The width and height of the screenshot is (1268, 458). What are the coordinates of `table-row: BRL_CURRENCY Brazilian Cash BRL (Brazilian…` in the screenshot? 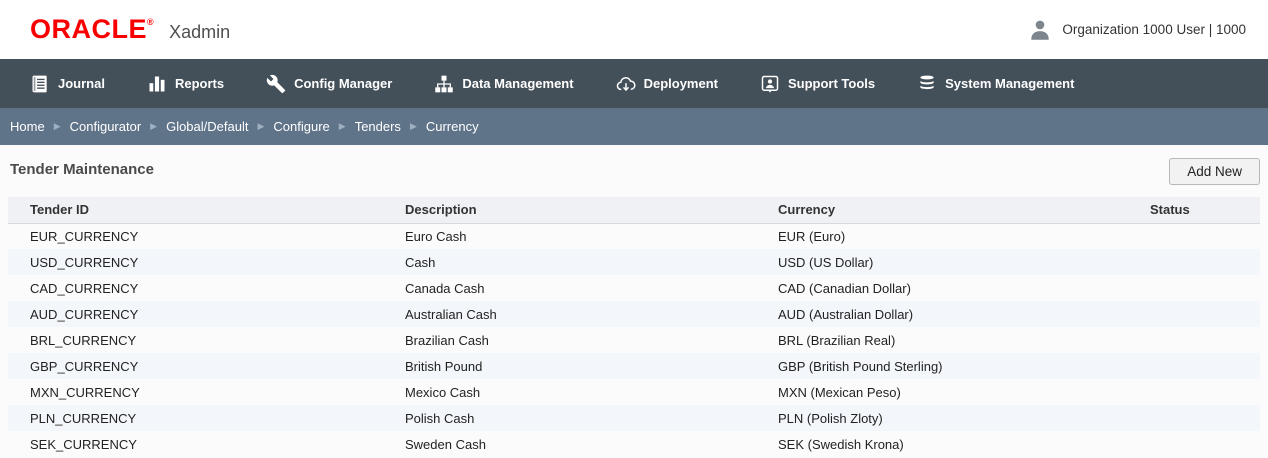 It's located at (634, 340).